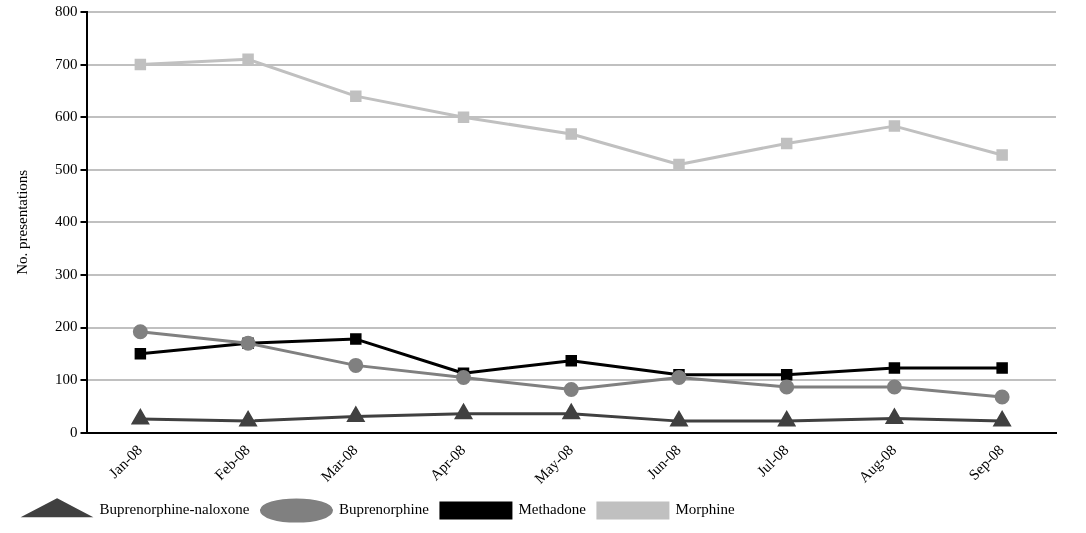 The height and width of the screenshot is (533, 1086). I want to click on legend-label: Buprenorphine, so click(384, 509).